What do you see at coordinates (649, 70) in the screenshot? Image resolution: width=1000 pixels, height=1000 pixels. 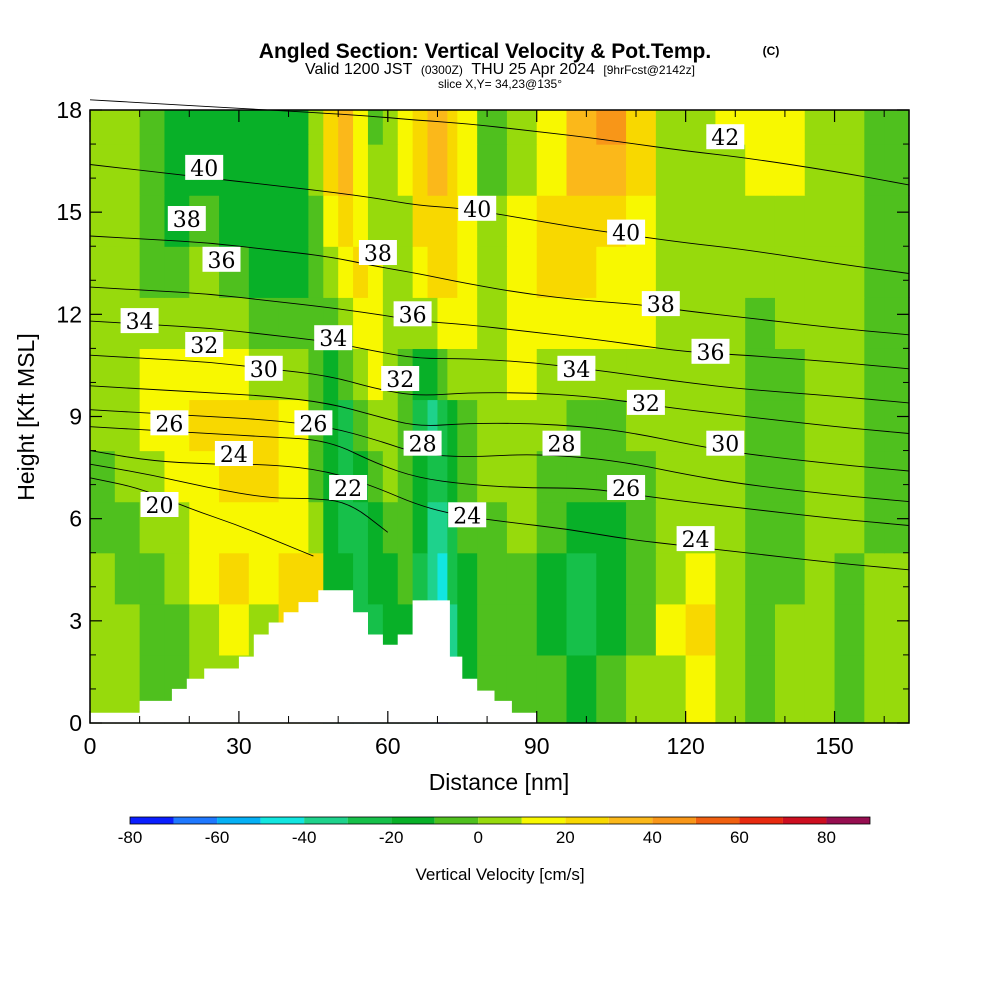 I see `forecast-label: [9hrFcst@2142z]` at bounding box center [649, 70].